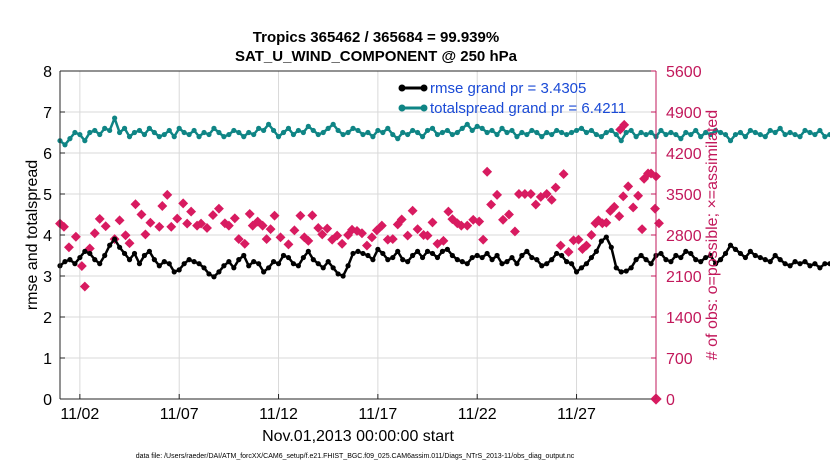  Describe the element at coordinates (54, 236) in the screenshot. I see `y-ticks-left: 0 1 2 3 4 5 6 7 8` at that location.